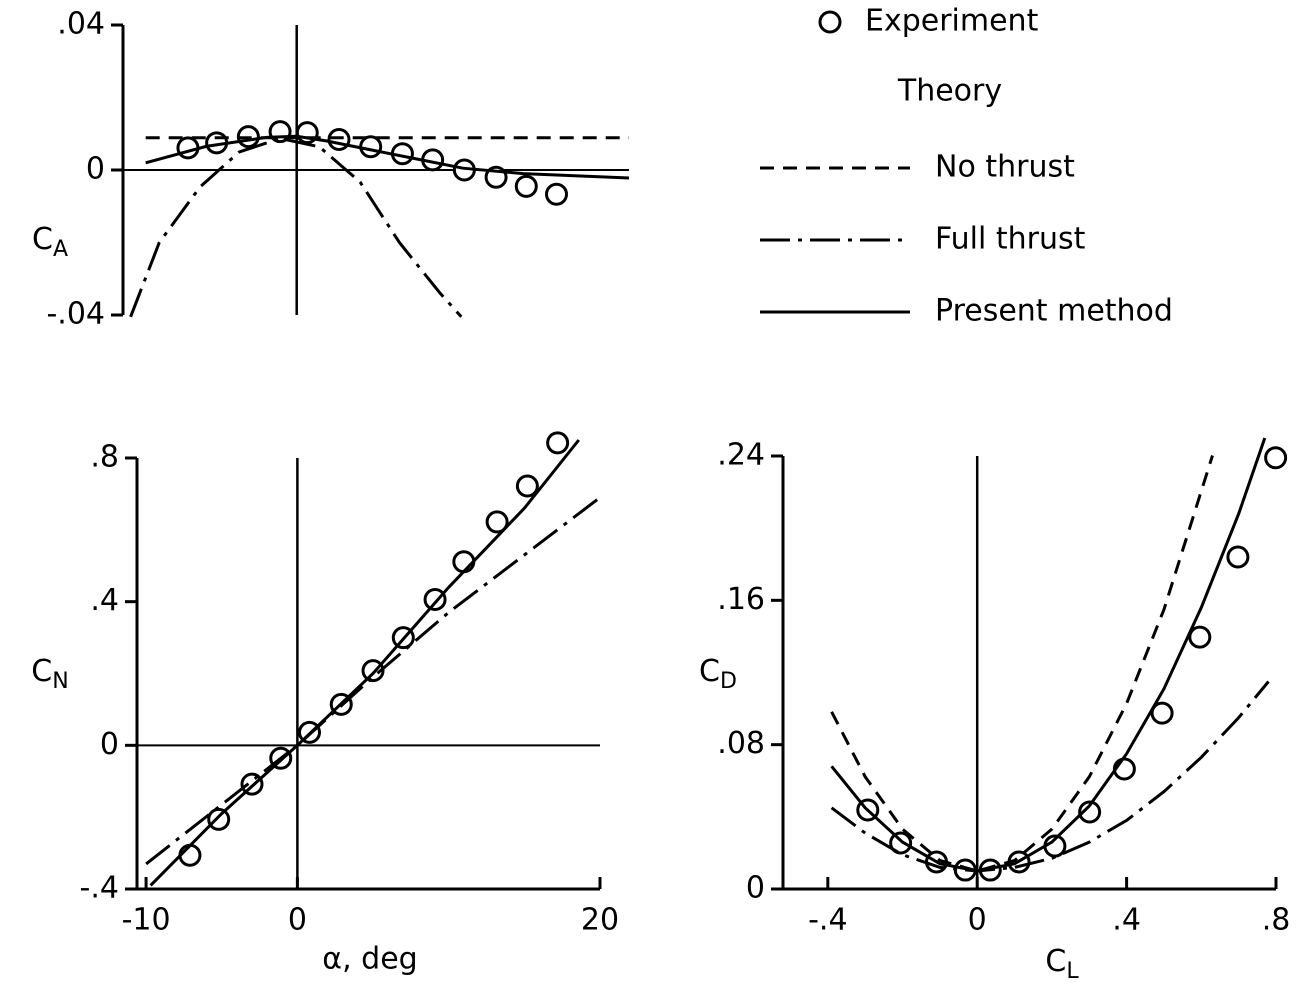 The width and height of the screenshot is (1301, 986). Describe the element at coordinates (1062, 964) in the screenshot. I see `x-axis-label: CL` at that location.